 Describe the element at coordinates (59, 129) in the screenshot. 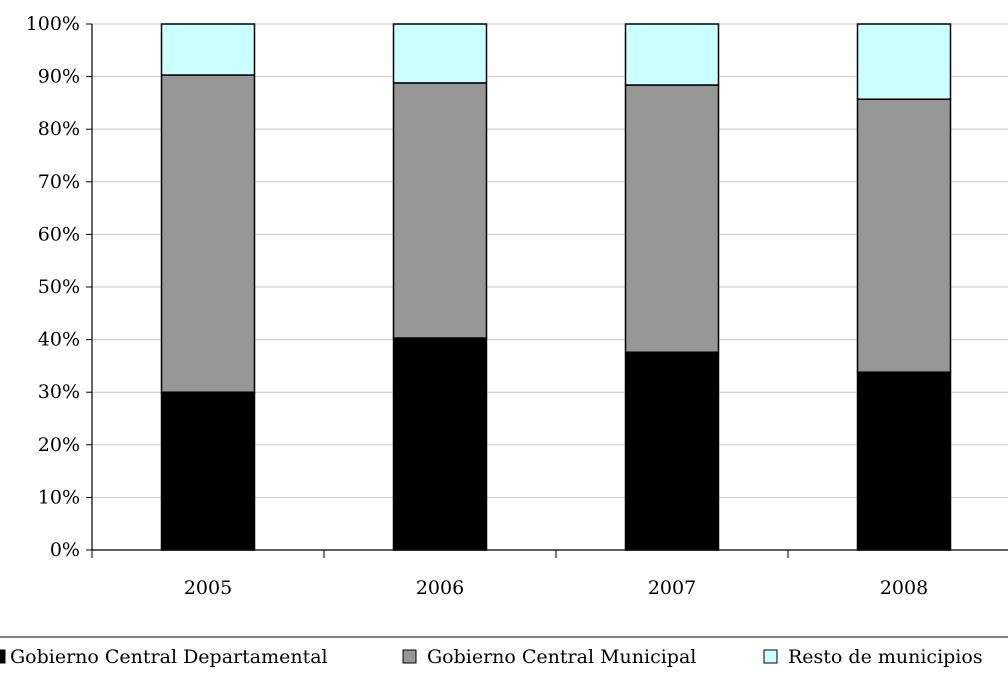

I see `y-tick-label: 80%` at that location.